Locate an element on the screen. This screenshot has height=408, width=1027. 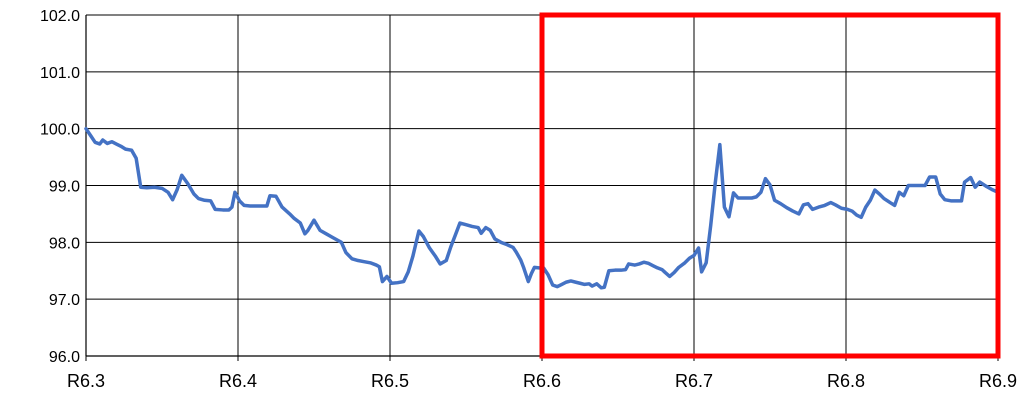
y-axis-tick-labels: 96.0 97.0 98.0 99.0 100.0 101.0 102.0 is located at coordinates (60, 187).